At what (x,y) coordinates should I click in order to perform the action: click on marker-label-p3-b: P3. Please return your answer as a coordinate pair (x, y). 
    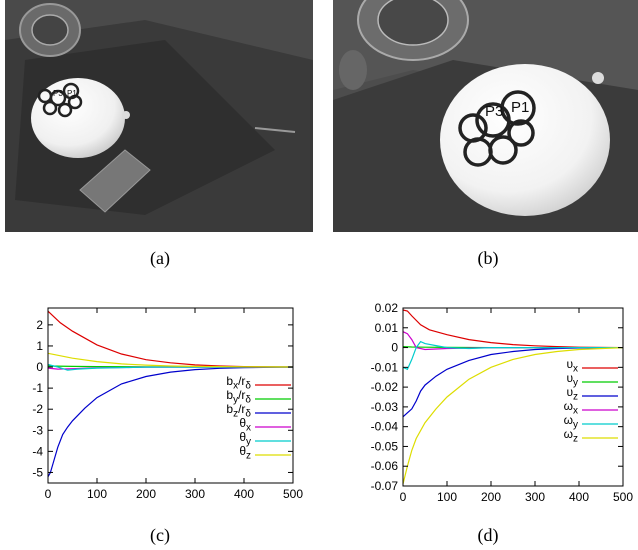
    Looking at the image, I should click on (494, 111).